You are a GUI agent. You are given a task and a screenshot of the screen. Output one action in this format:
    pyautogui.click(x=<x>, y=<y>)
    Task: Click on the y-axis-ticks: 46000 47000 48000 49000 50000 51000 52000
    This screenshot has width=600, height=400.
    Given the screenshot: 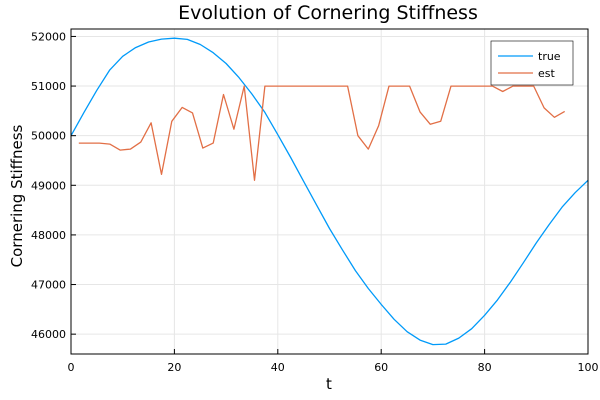 What is the action you would take?
    pyautogui.click(x=53, y=185)
    